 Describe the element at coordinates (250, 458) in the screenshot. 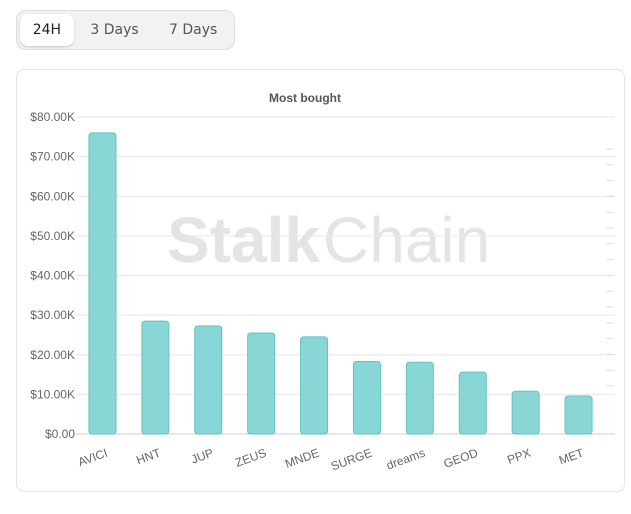

I see `x-tick-label: ZEUS` at that location.